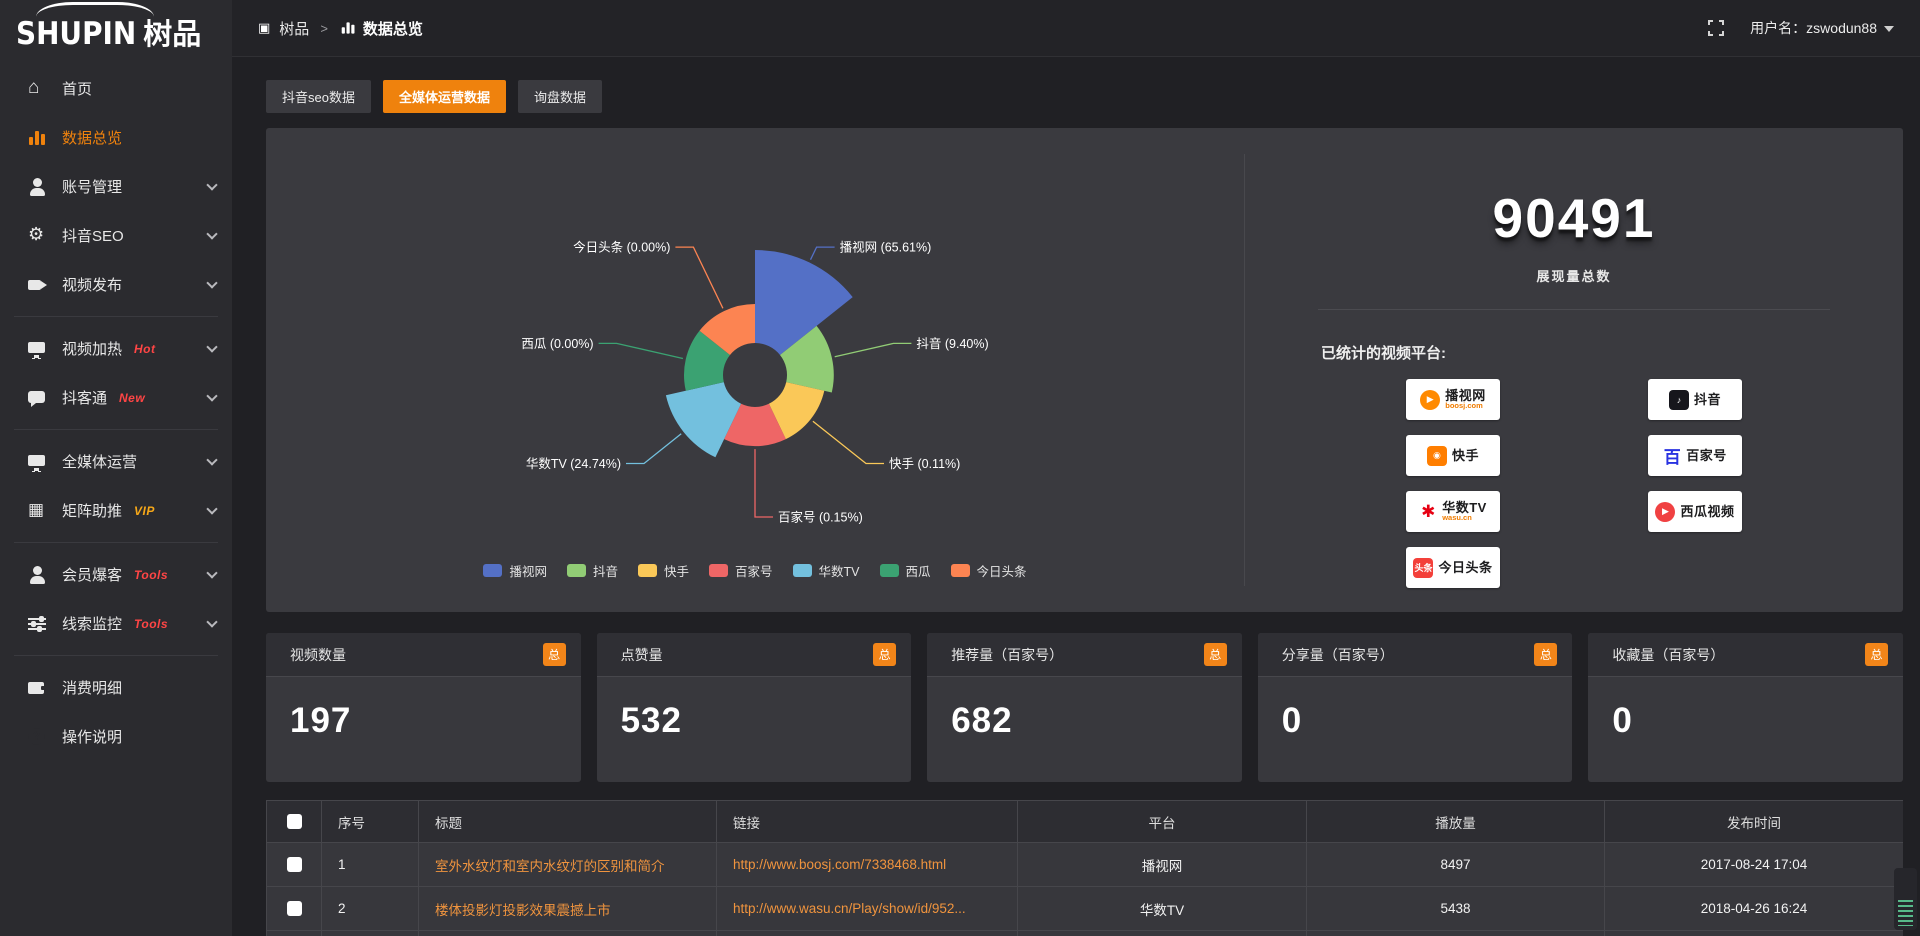  Describe the element at coordinates (37, 186) in the screenshot. I see `person-icon` at that location.